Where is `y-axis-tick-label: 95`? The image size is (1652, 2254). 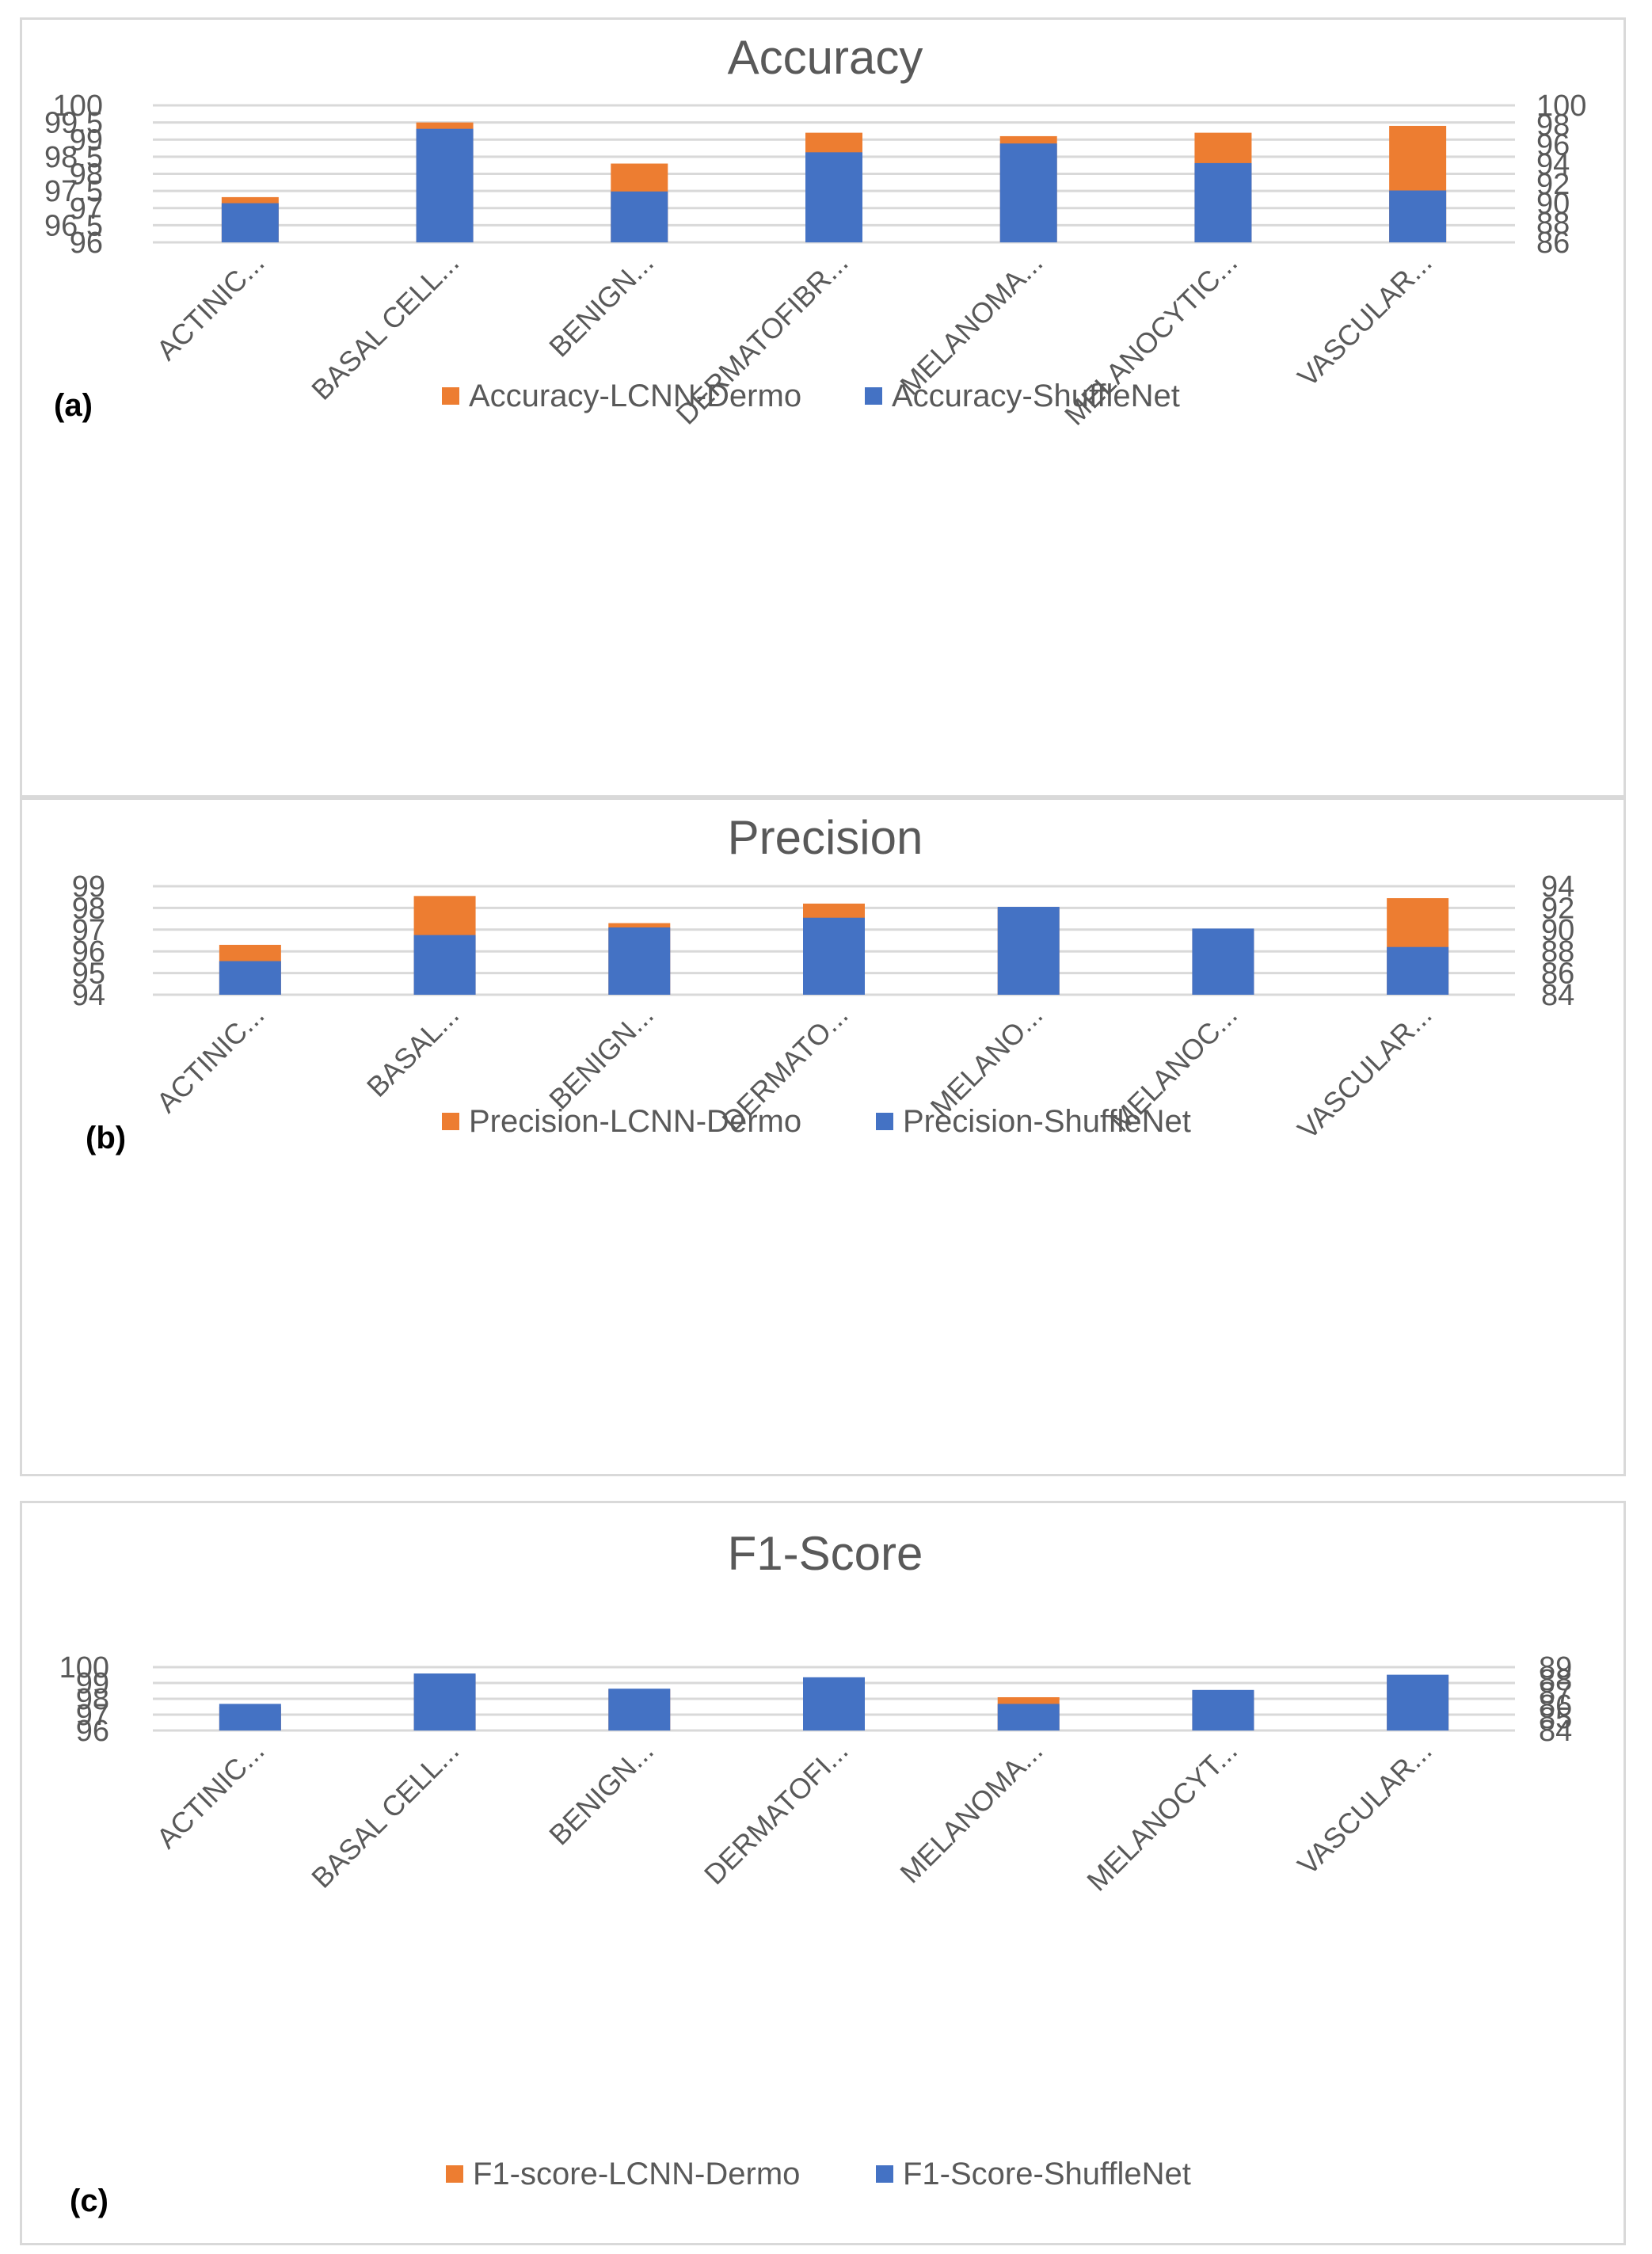 y-axis-tick-label: 95 is located at coordinates (88, 974).